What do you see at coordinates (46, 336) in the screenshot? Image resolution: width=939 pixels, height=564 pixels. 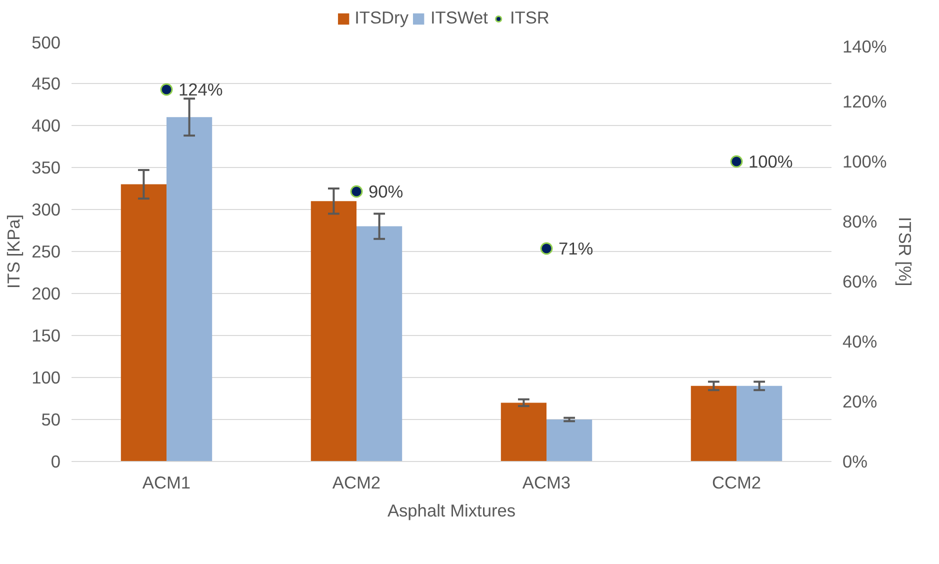 I see `y-tick-label: 150` at bounding box center [46, 336].